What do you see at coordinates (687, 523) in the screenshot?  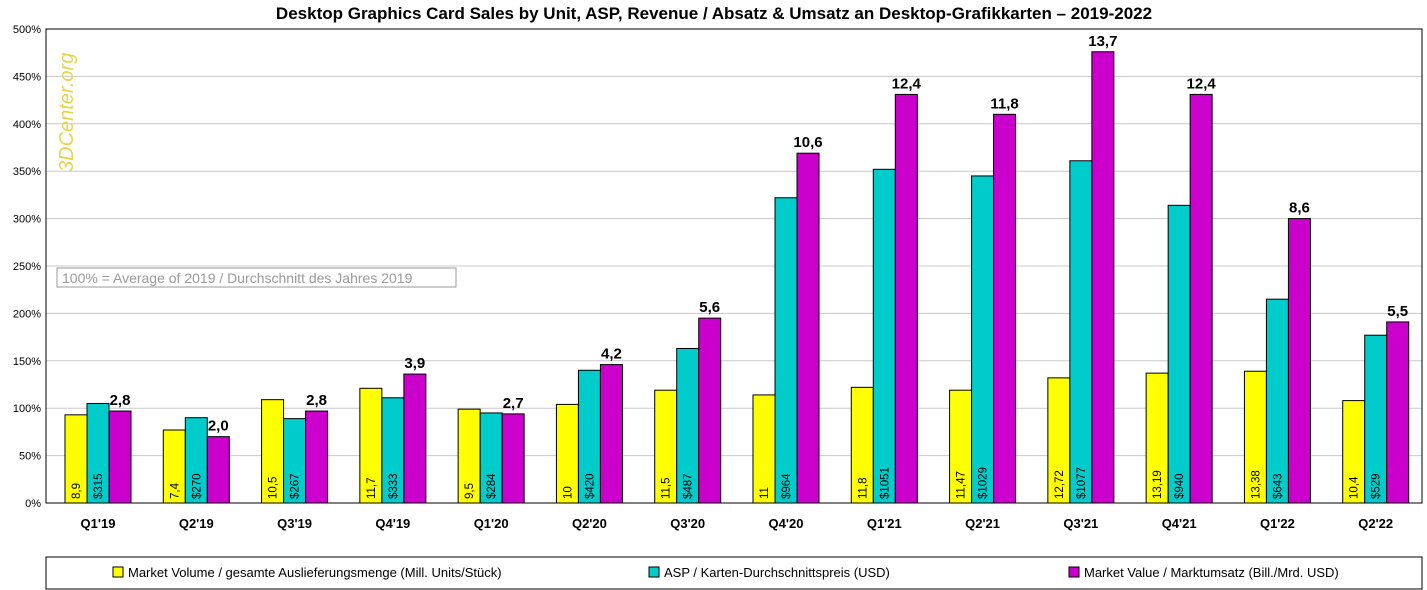 I see `x-tick-label: Q3'20` at bounding box center [687, 523].